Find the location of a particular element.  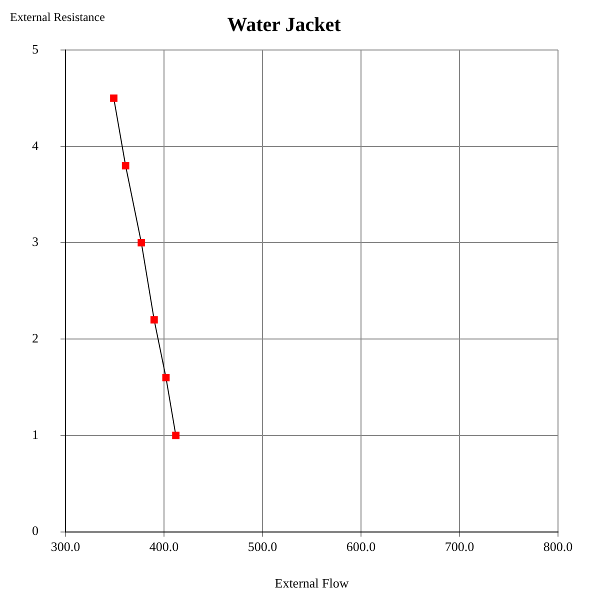

y-tick-label: 2 is located at coordinates (35, 338).